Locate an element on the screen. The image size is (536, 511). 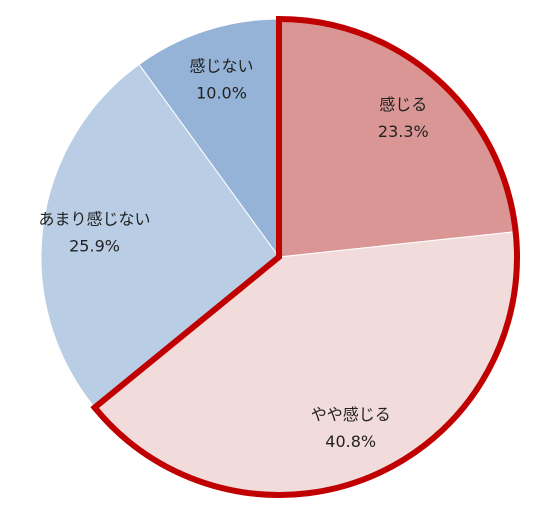
slice-label: 感じない is located at coordinates (222, 66).